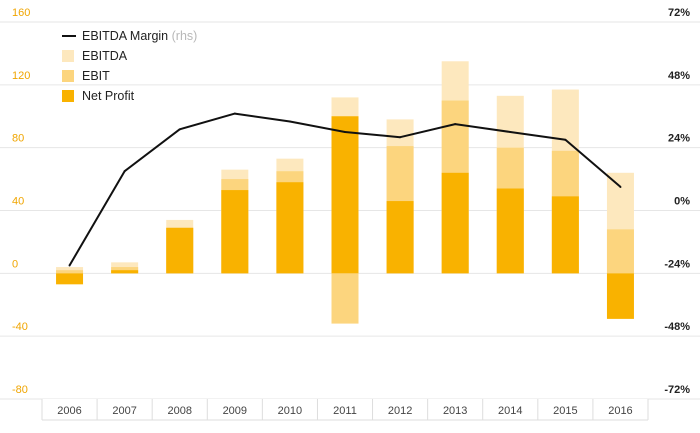 This screenshot has width=700, height=433. I want to click on left-axis-ticks: -80 -40 0 40 80 120 160, so click(21, 201).